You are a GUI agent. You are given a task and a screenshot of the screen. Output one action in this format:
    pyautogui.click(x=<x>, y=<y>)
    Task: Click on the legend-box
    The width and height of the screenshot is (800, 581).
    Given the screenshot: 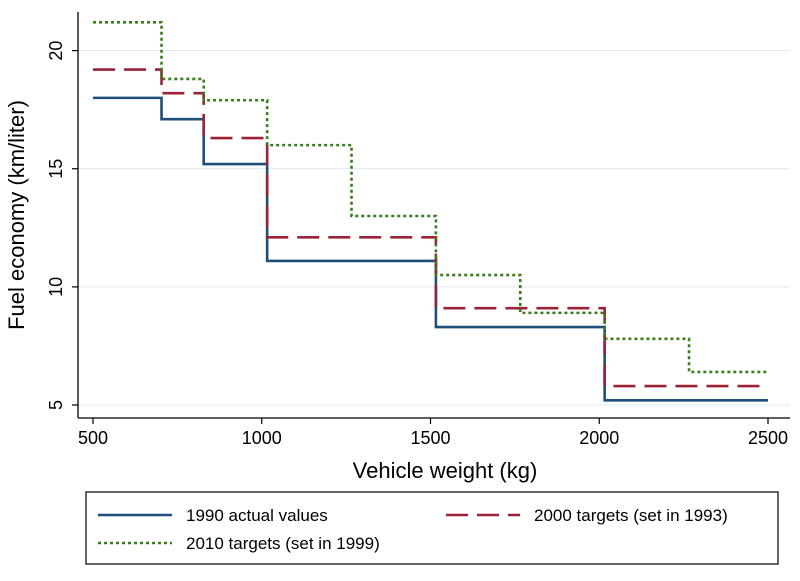 What is the action you would take?
    pyautogui.click(x=432, y=528)
    